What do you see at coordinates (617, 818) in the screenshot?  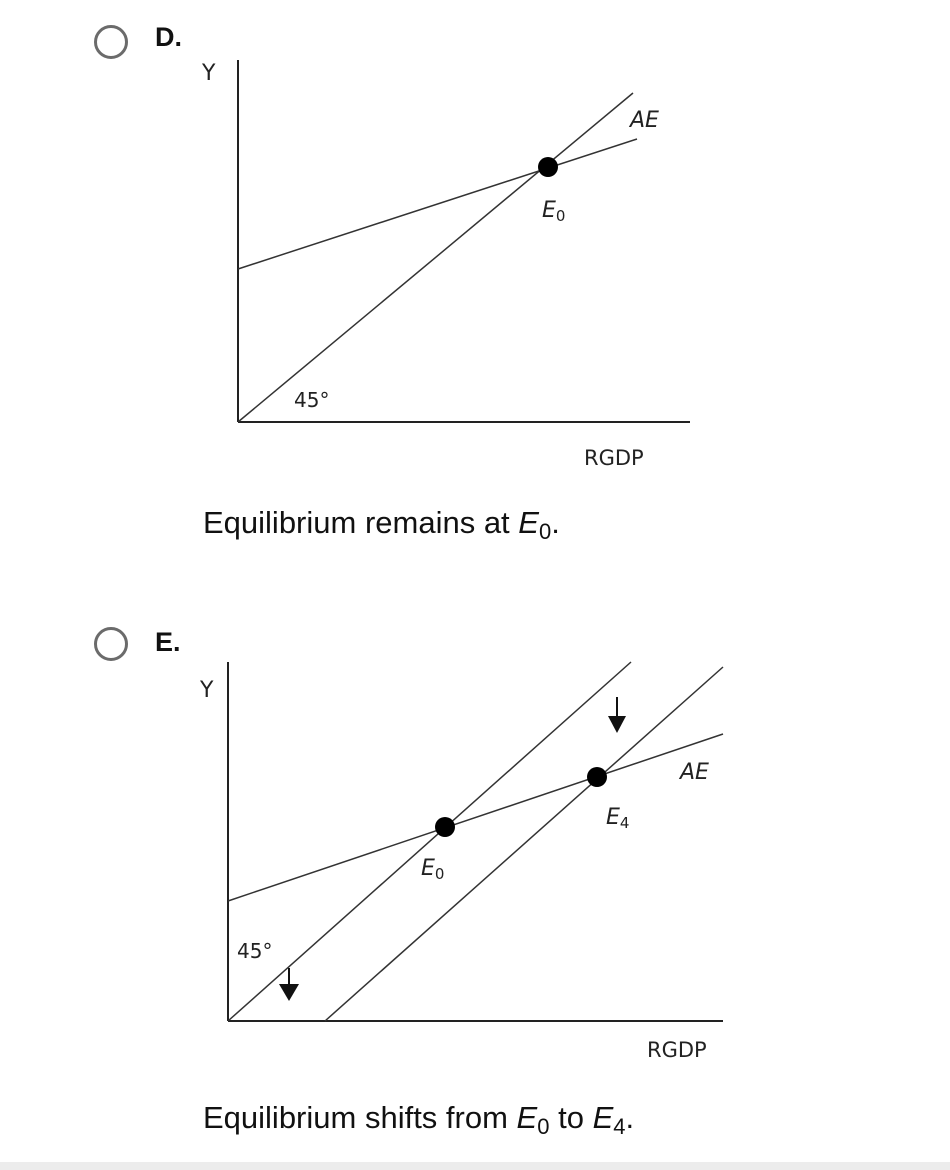 I see `e4-point-label: E4` at bounding box center [617, 818].